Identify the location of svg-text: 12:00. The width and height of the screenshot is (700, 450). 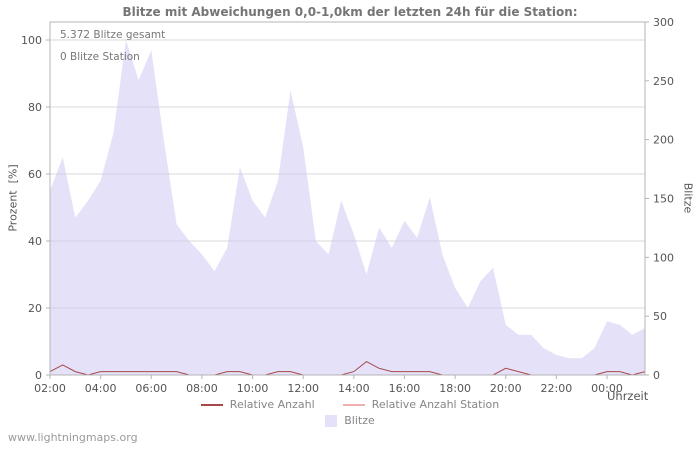
(303, 388).